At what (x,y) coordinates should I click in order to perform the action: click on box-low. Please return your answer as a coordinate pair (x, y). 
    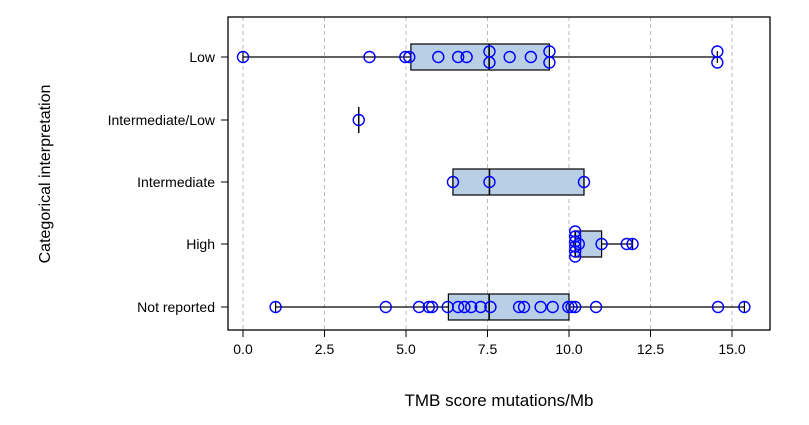
    Looking at the image, I should click on (480, 57).